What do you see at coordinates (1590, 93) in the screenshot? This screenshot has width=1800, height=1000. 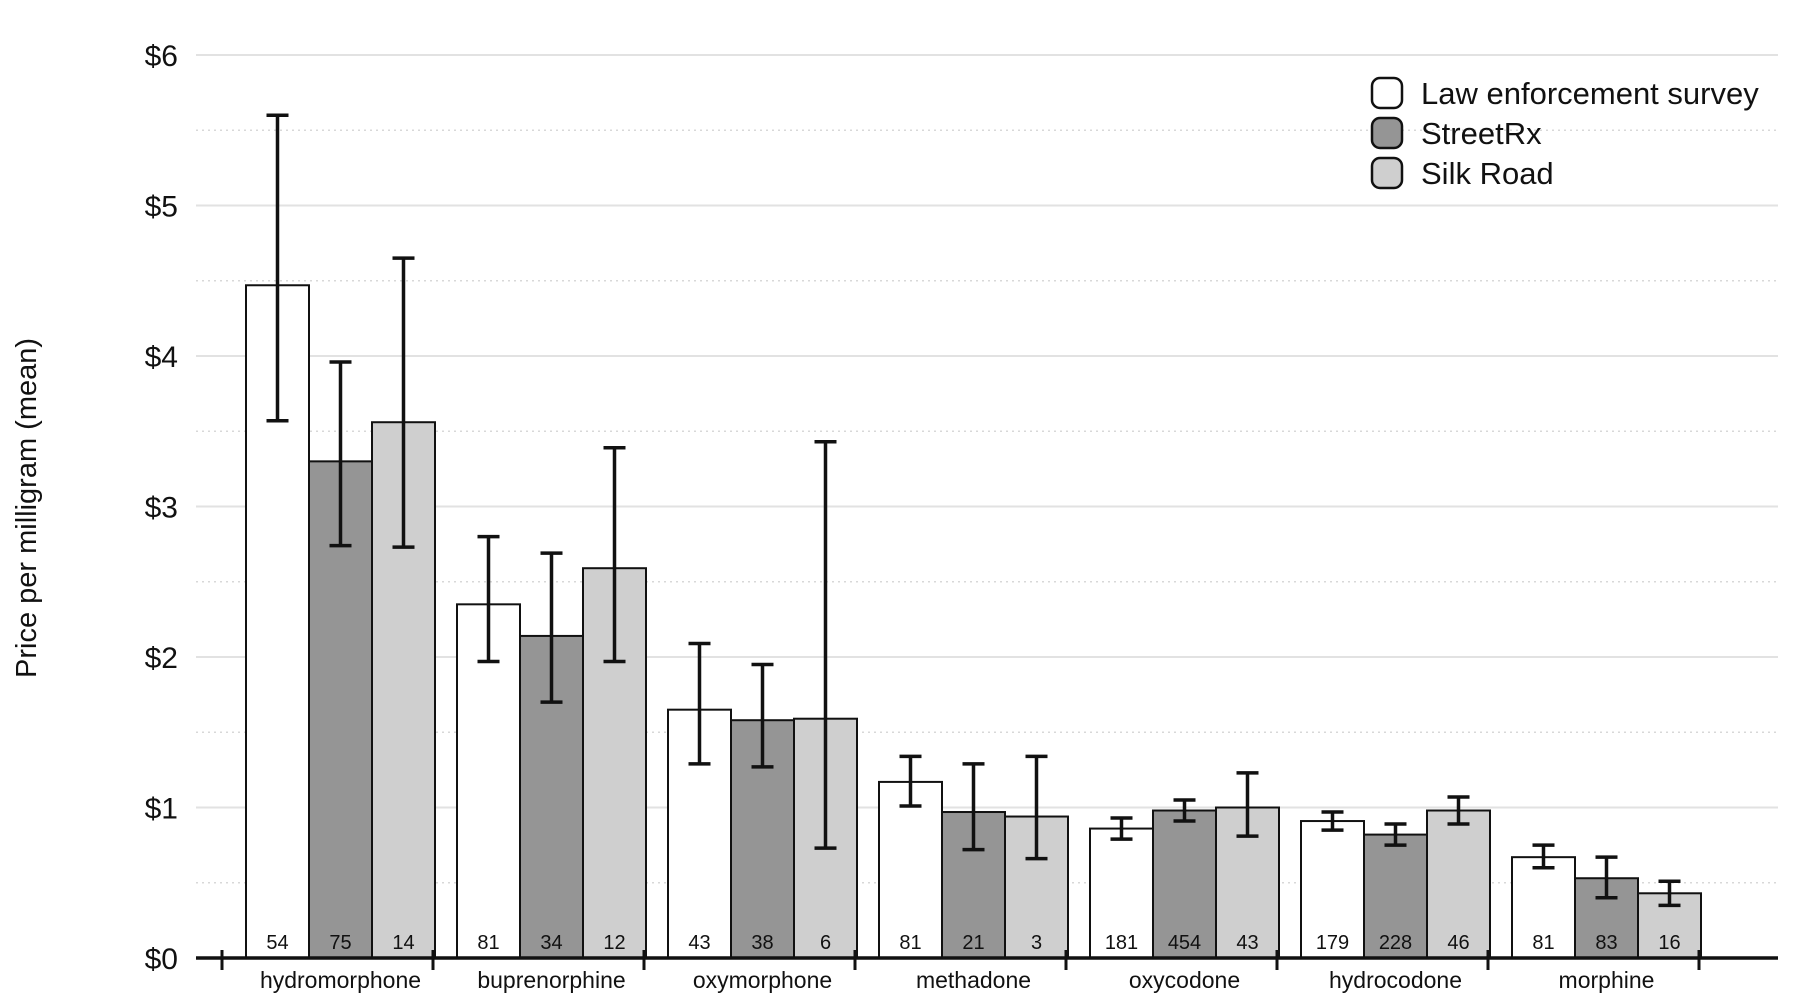 I see `legend-label: Law enforcement survey` at bounding box center [1590, 93].